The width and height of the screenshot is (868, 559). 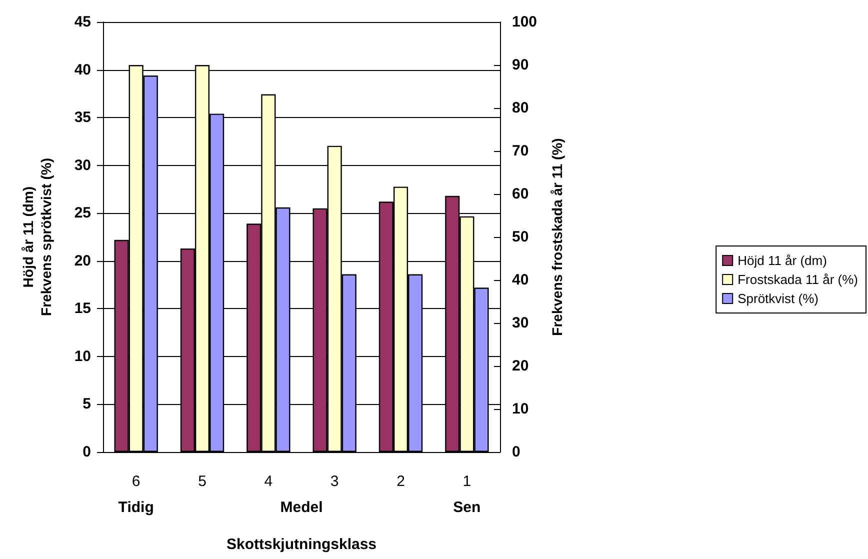 I want to click on y2-tick-label: 60, so click(x=520, y=194).